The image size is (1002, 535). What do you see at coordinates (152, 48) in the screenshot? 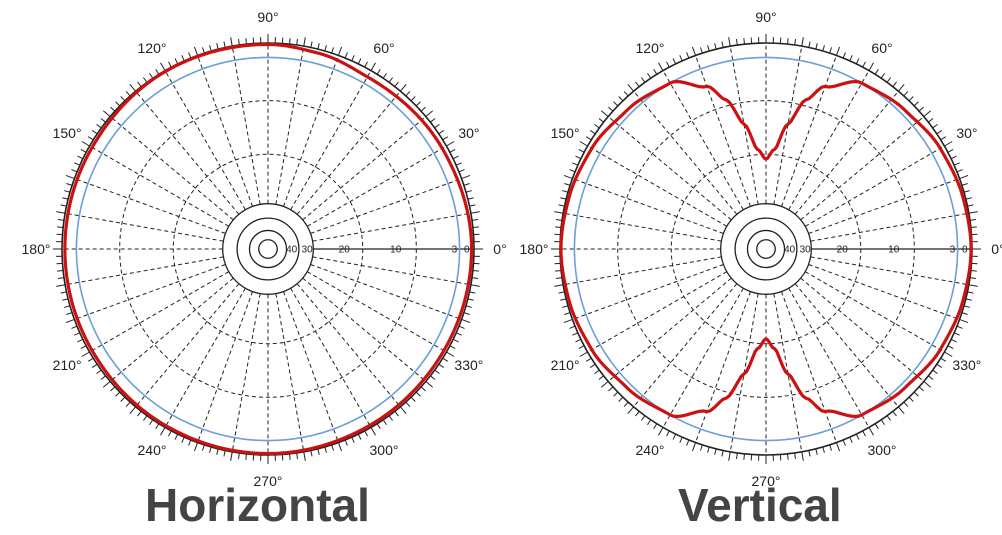
I see `angle-label: 120°` at bounding box center [152, 48].